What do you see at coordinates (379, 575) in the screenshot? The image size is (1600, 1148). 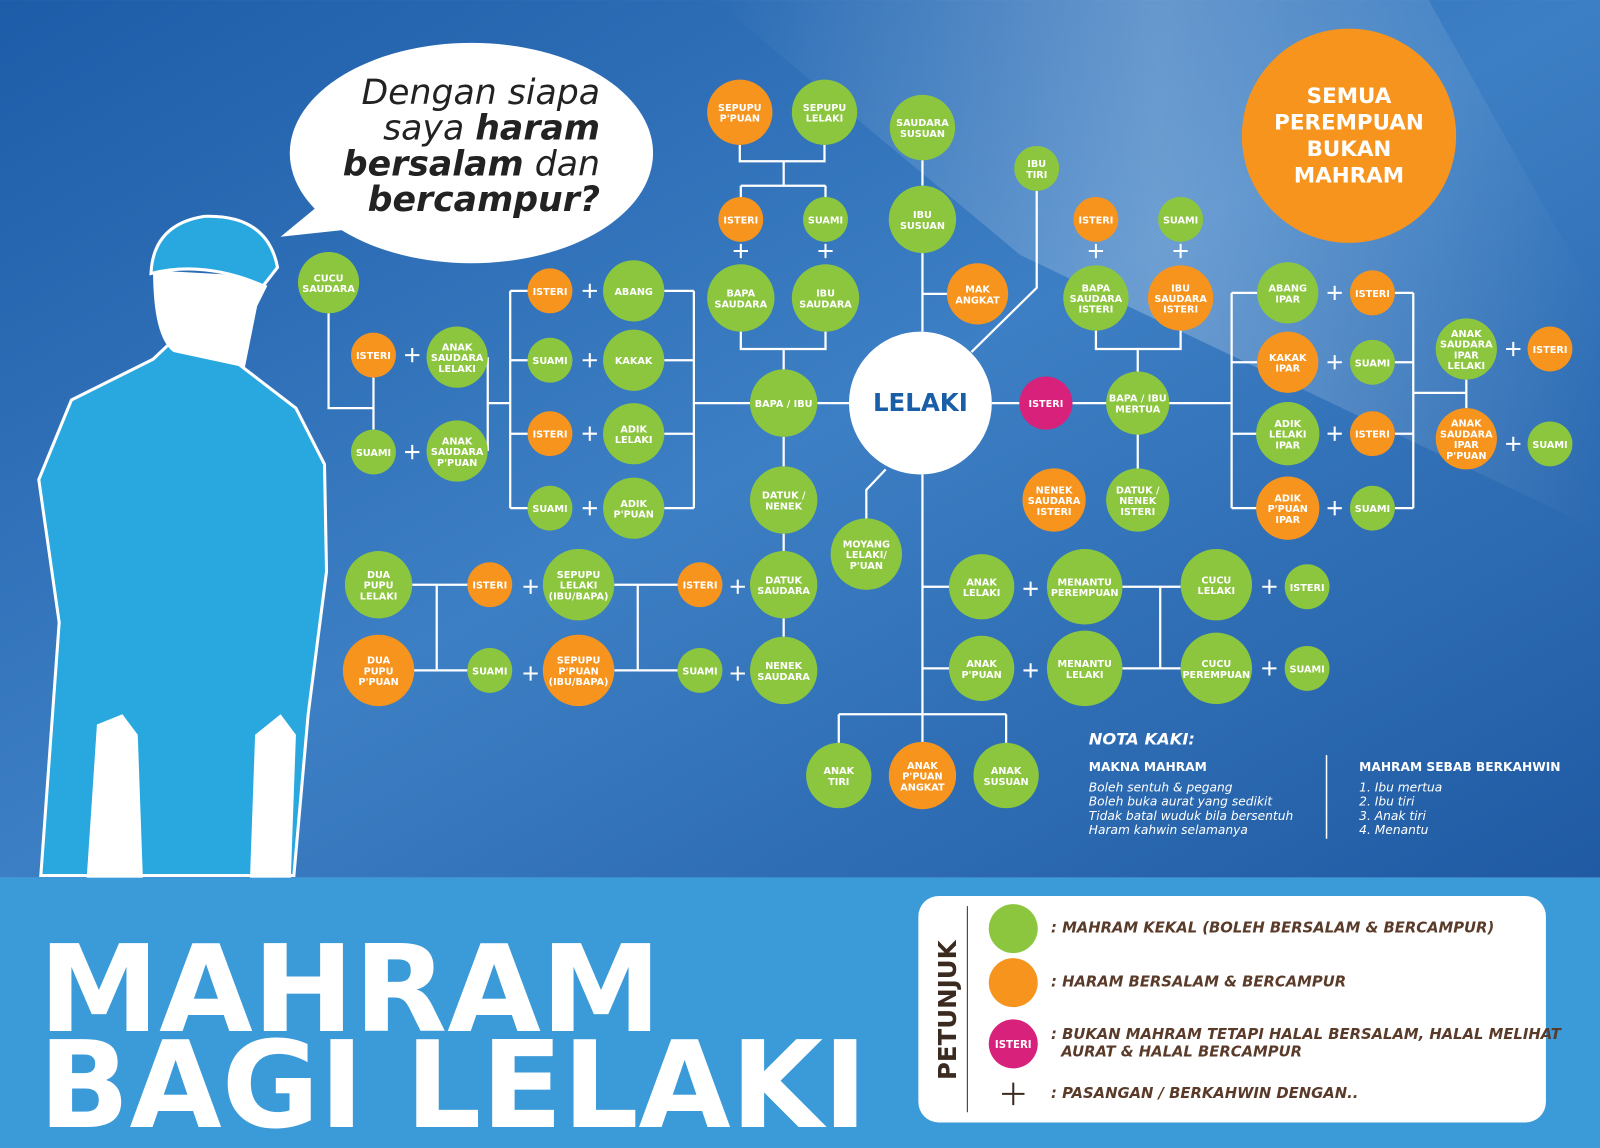 I see `node-label: DUA` at bounding box center [379, 575].